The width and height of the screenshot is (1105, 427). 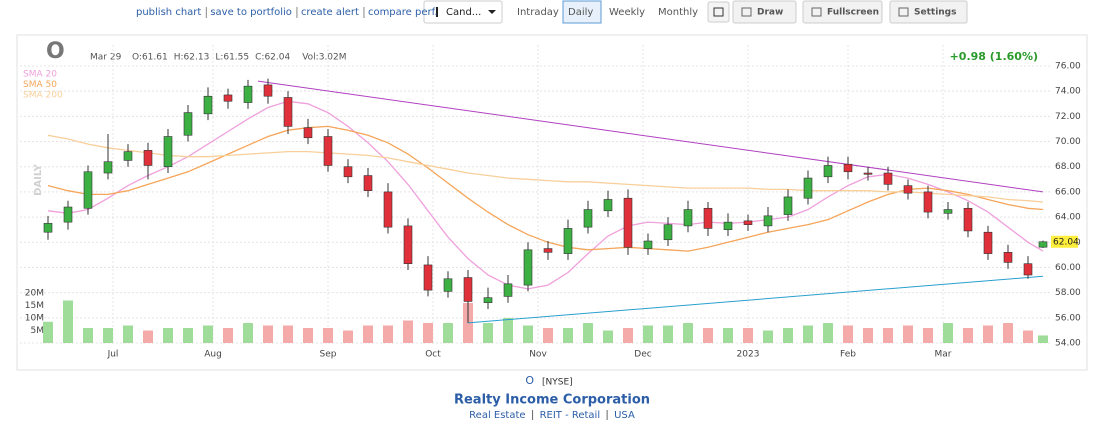 What do you see at coordinates (330, 12) in the screenshot?
I see `toolbar-link: create alert` at bounding box center [330, 12].